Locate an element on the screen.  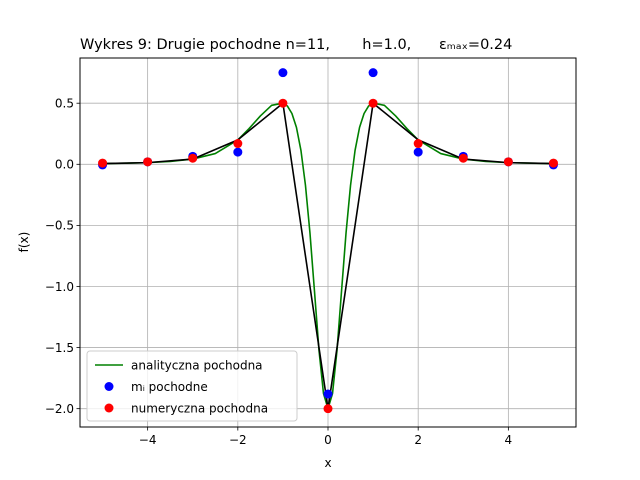
y-tick-label: −1.0 is located at coordinates (59, 287).